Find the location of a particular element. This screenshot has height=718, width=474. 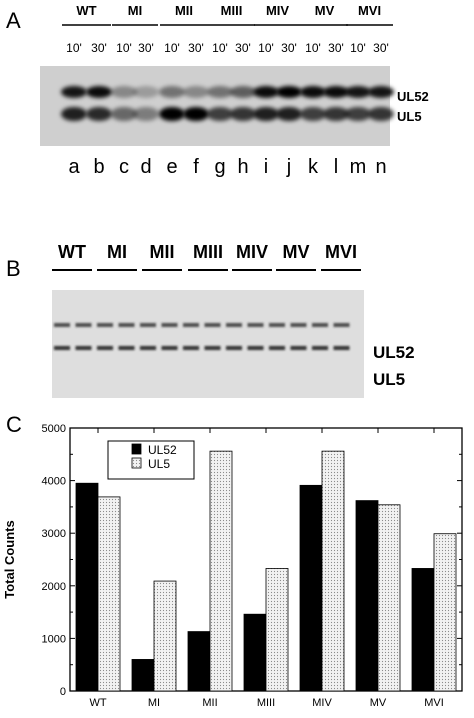

y-axis-label: Total Counts is located at coordinates (9, 559).